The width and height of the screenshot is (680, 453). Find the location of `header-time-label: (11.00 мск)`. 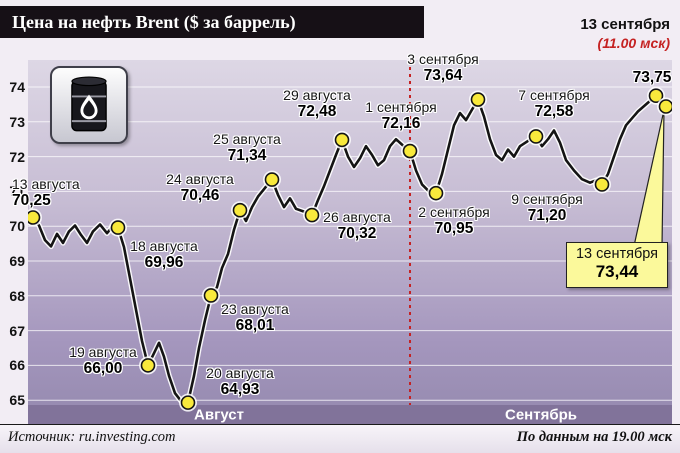

header-time-label: (11.00 мск) is located at coordinates (633, 43).